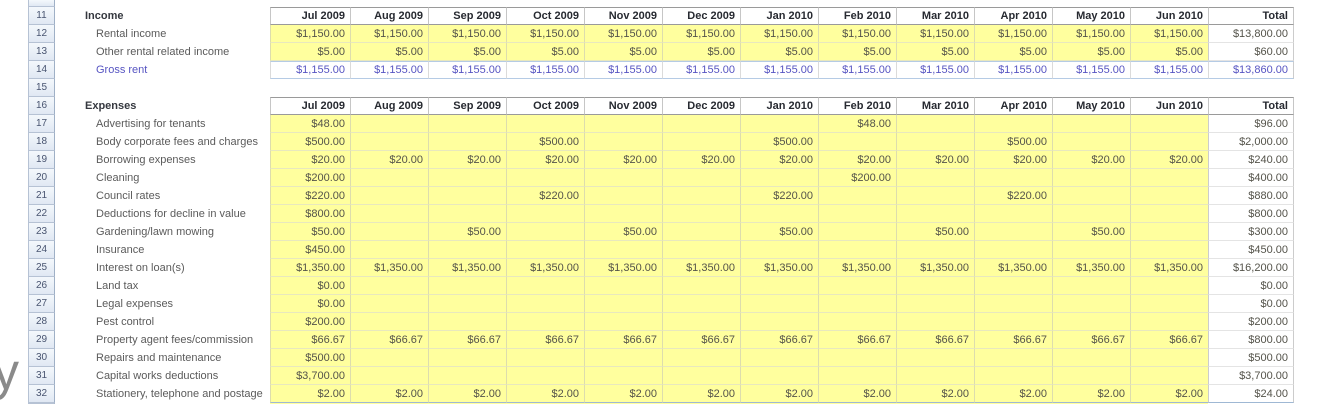  What do you see at coordinates (41, 304) in the screenshot?
I see `row-number: 27` at bounding box center [41, 304].